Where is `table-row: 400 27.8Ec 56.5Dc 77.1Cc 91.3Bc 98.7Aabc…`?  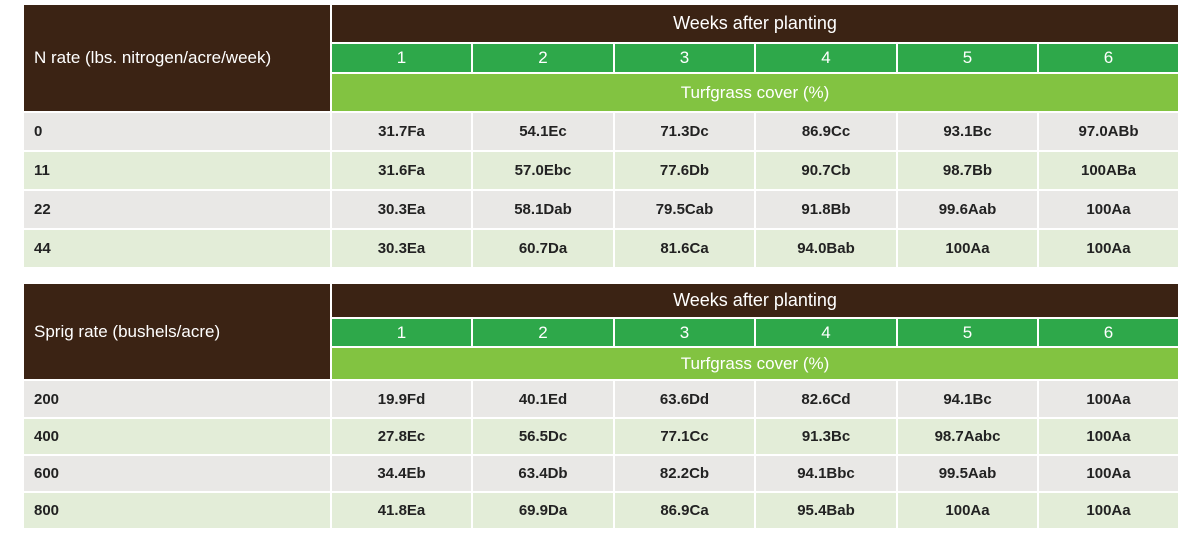 table-row: 400 27.8Ec 56.5Dc 77.1Cc 91.3Bc 98.7Aabc… is located at coordinates (601, 436).